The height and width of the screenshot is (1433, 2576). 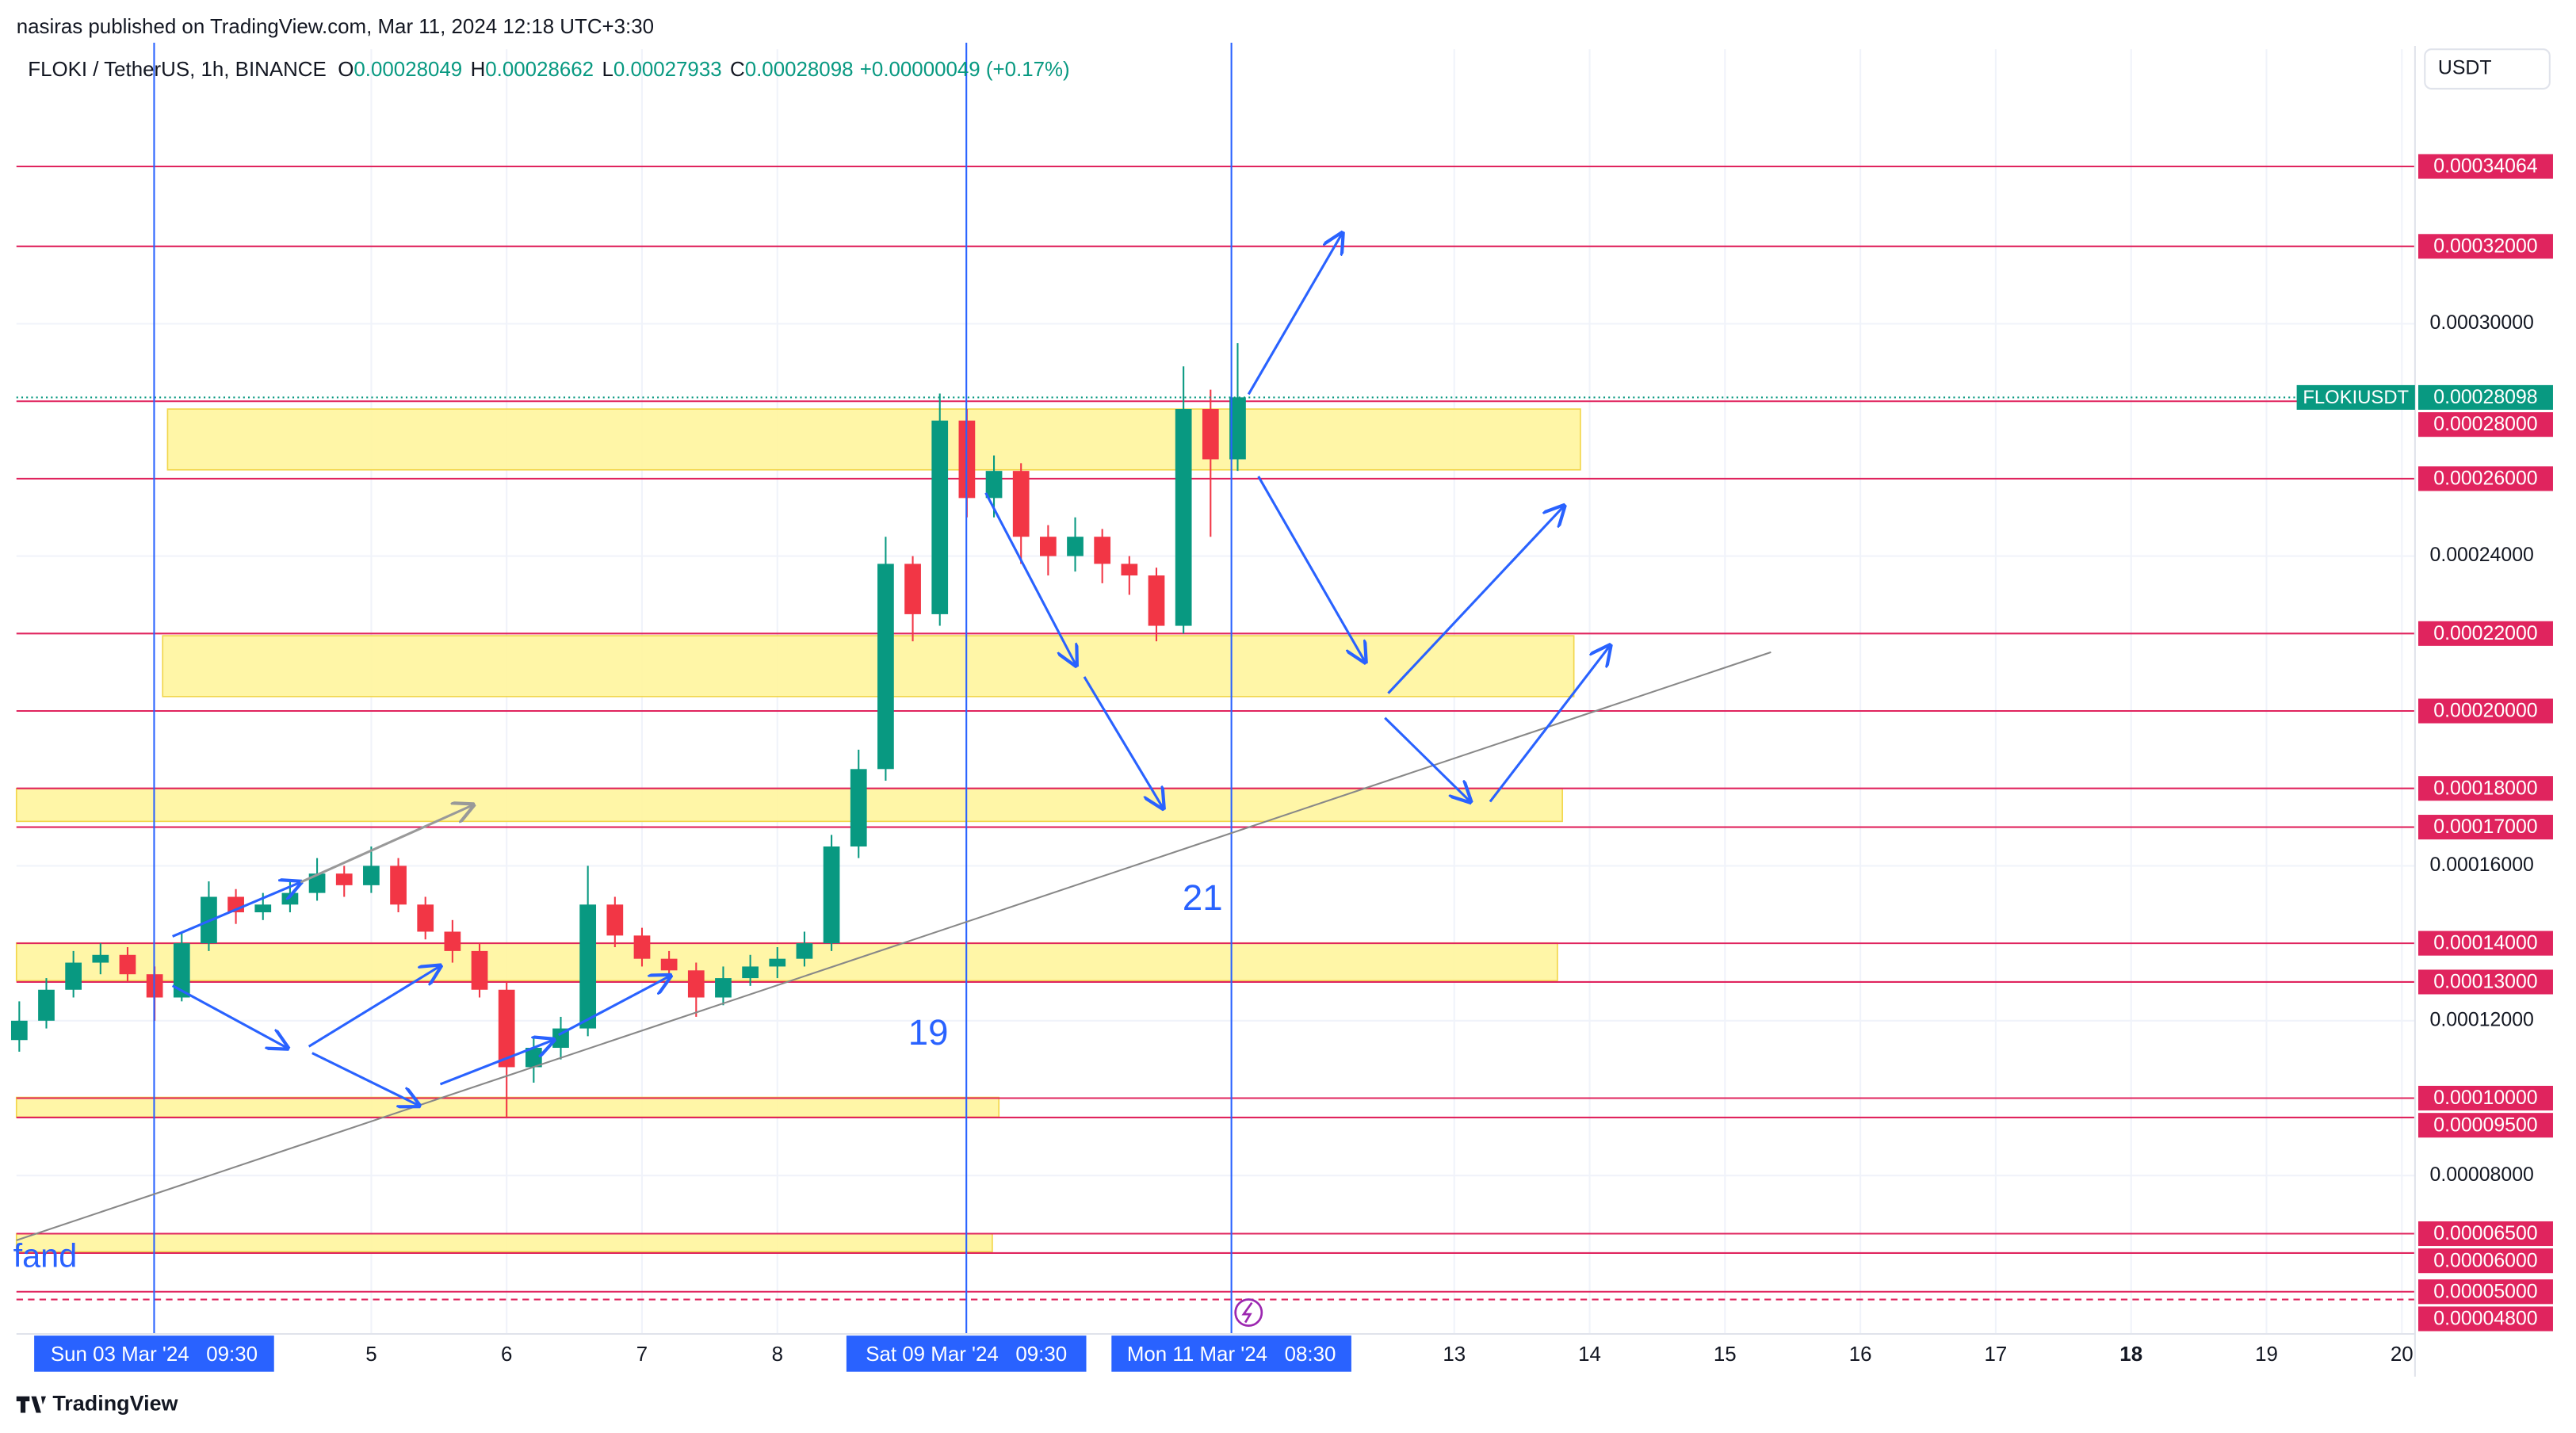 What do you see at coordinates (1996, 1354) in the screenshot?
I see `x-tick-label: 17` at bounding box center [1996, 1354].